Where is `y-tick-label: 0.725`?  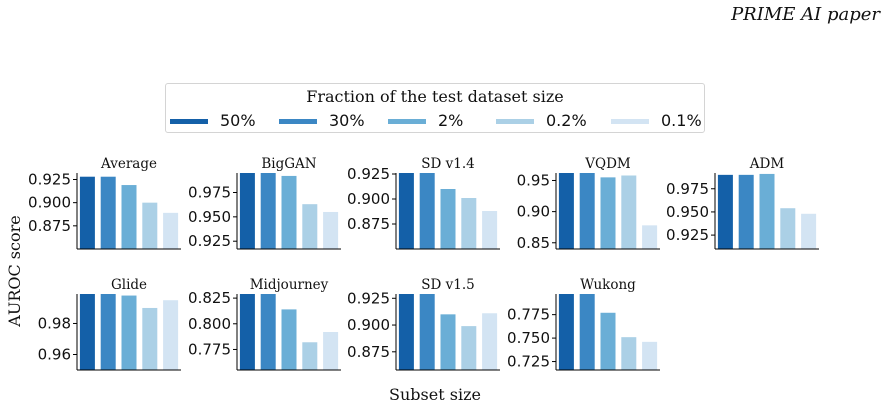 y-tick-label: 0.725 is located at coordinates (528, 362).